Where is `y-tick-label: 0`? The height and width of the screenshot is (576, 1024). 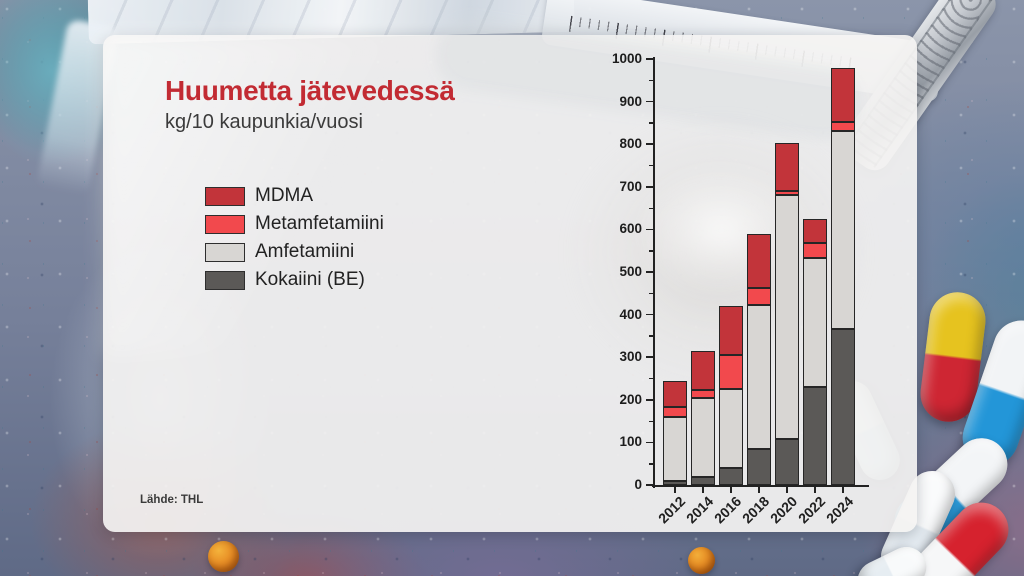
y-tick-label: 0 is located at coordinates (638, 484).